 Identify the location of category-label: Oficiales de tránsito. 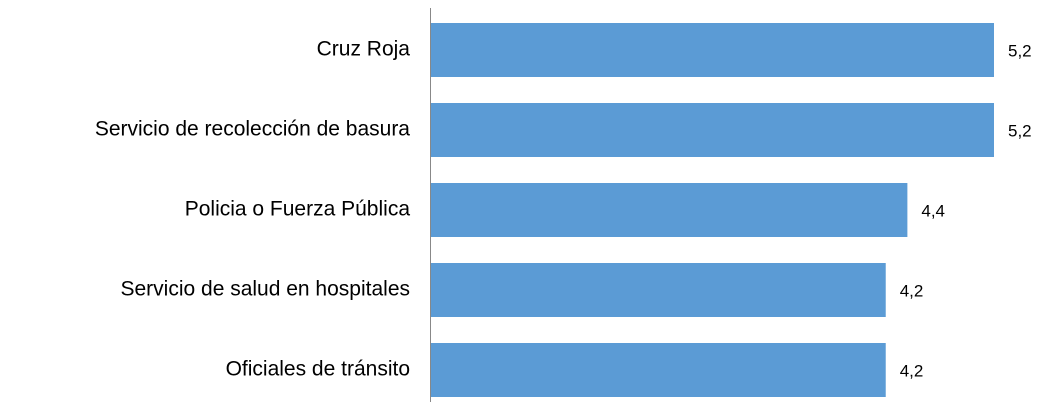
(318, 369).